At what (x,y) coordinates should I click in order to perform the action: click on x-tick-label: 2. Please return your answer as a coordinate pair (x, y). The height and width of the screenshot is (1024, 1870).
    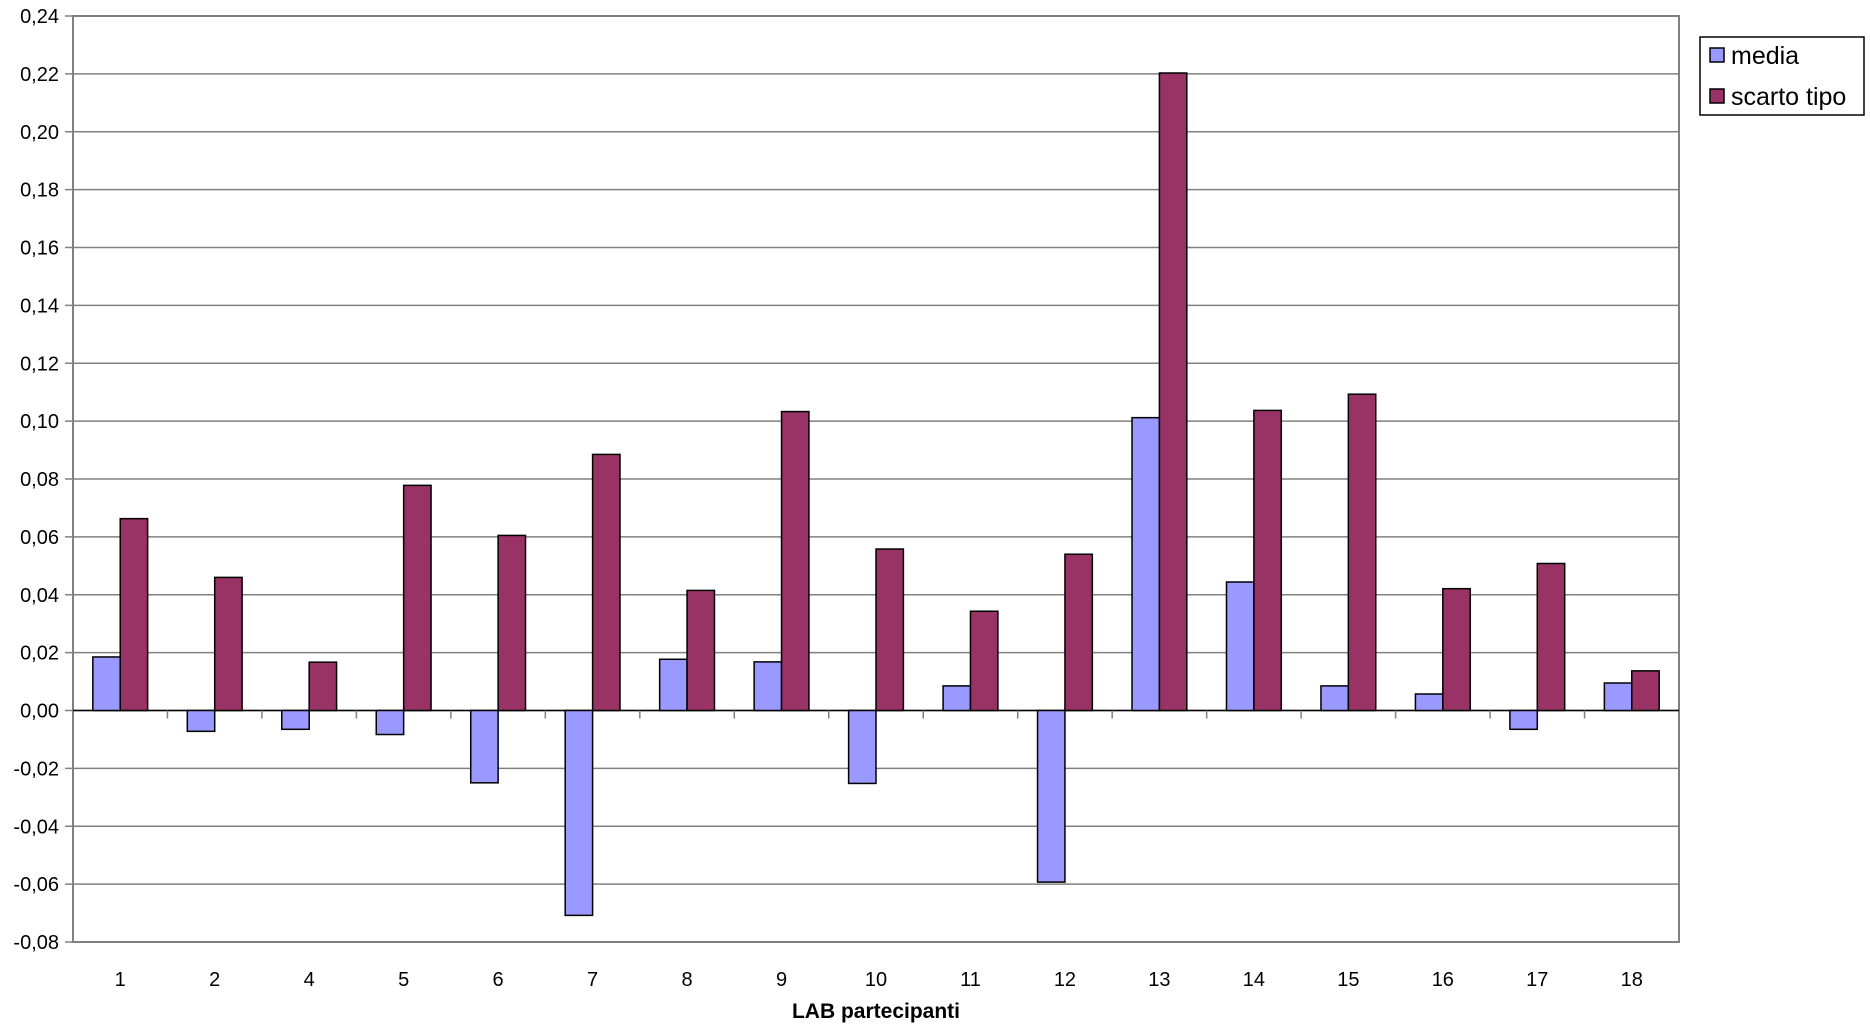
    Looking at the image, I should click on (214, 980).